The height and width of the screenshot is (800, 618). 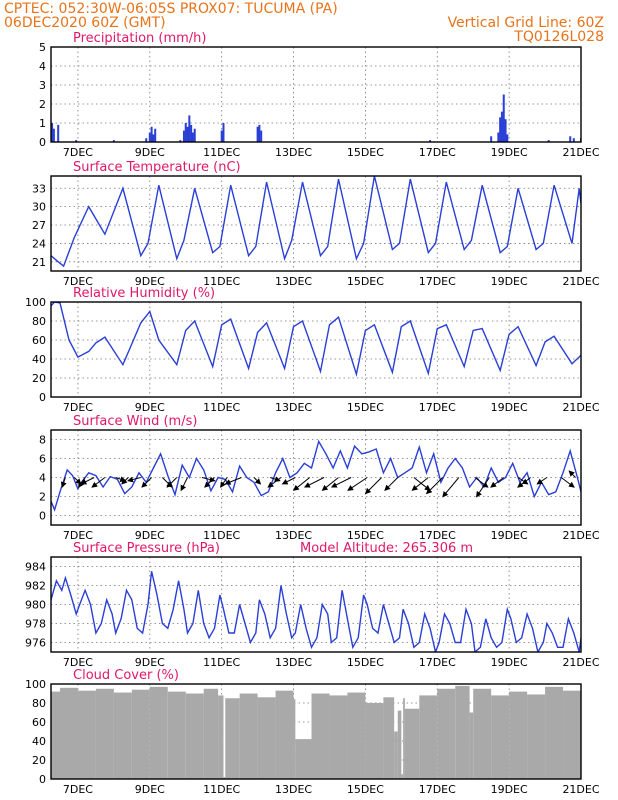 What do you see at coordinates (580, 407) in the screenshot?
I see `rh-x-tick-label: 21DEC` at bounding box center [580, 407].